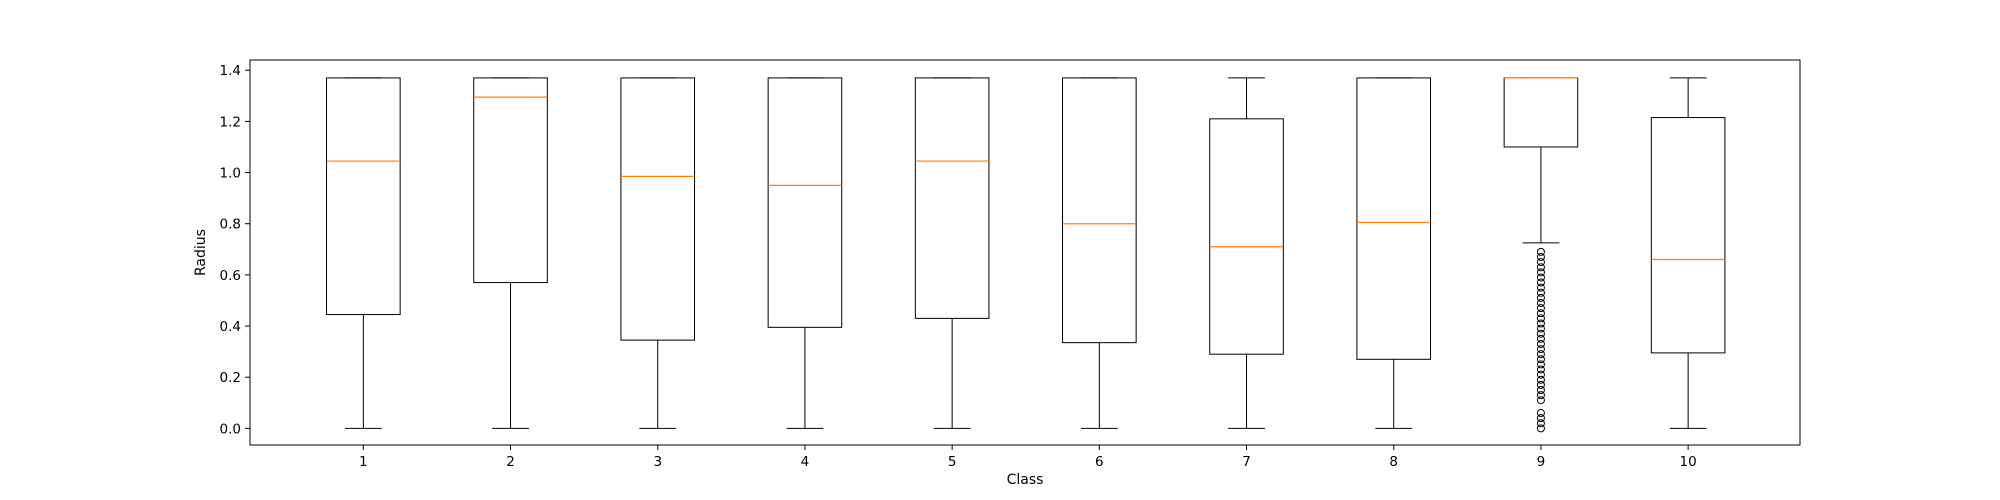 The height and width of the screenshot is (500, 2000). Describe the element at coordinates (201, 252) in the screenshot. I see `y-axis-label: Radius` at that location.